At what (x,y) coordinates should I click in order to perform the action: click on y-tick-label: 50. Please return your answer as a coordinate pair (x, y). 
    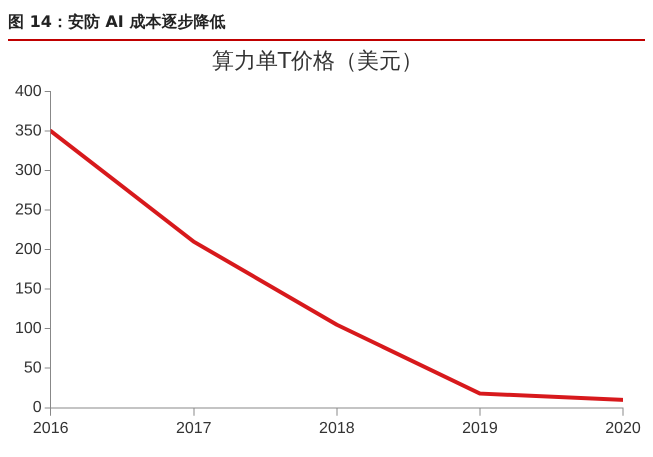
    Looking at the image, I should click on (33, 368).